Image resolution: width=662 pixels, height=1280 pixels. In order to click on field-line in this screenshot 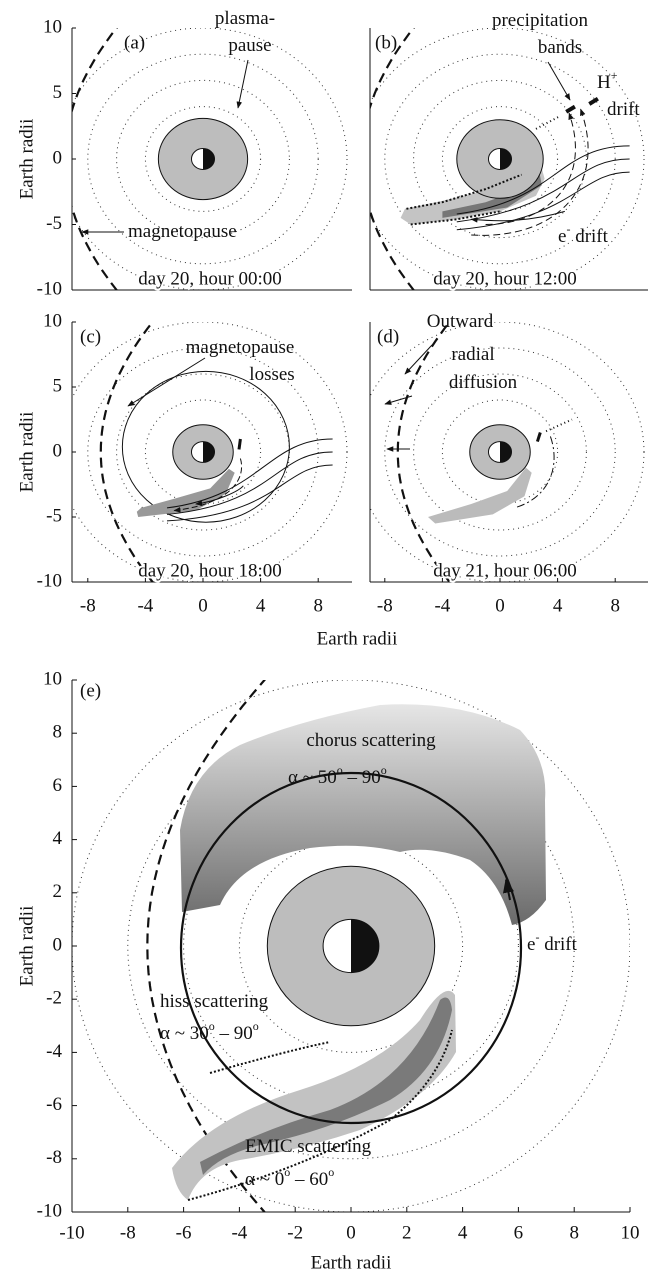, I will do `click(543, 180)`.